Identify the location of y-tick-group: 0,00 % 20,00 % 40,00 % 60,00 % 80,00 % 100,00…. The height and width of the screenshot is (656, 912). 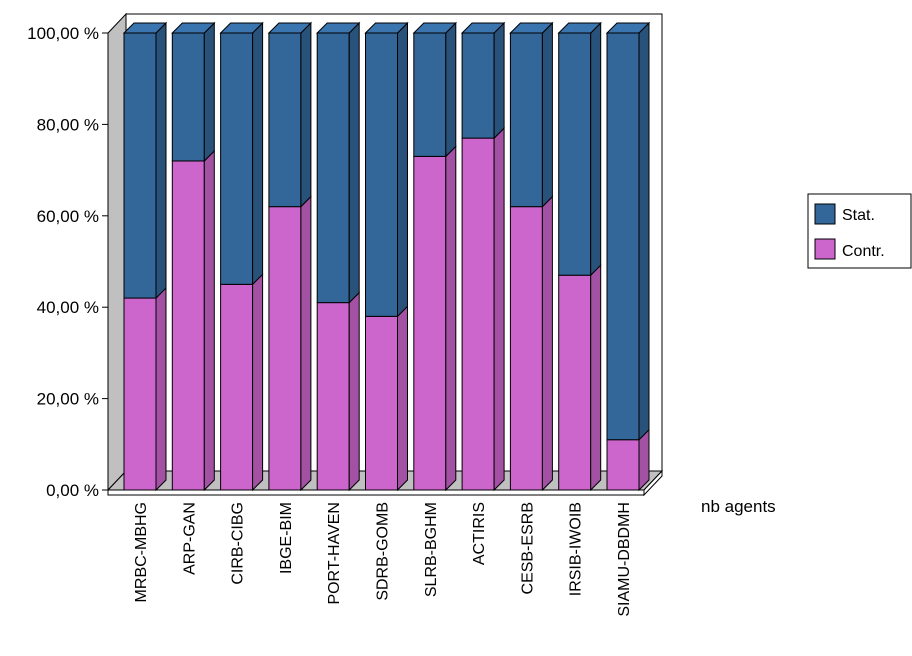
(67, 262).